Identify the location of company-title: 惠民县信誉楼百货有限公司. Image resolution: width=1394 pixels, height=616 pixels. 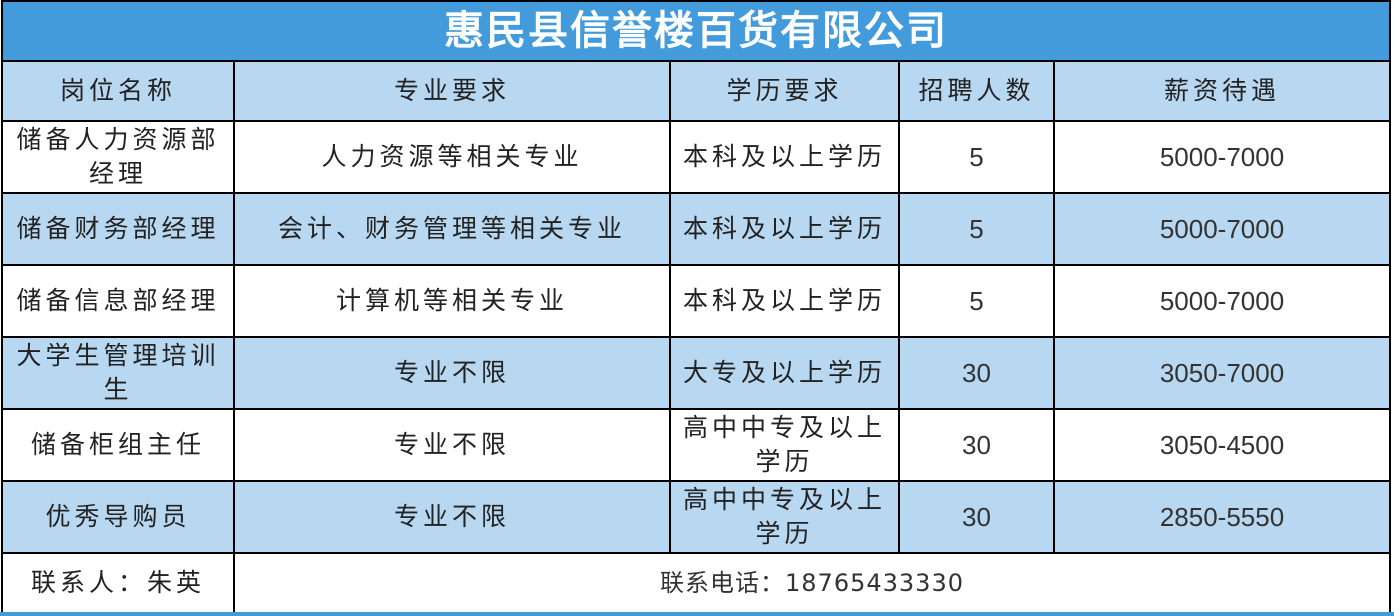
(696, 31).